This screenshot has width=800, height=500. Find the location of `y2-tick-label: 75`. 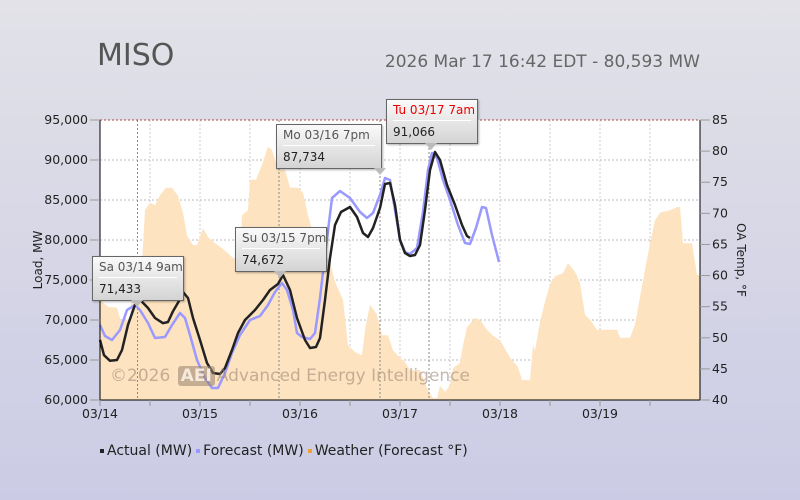

y2-tick-label: 75 is located at coordinates (720, 181).